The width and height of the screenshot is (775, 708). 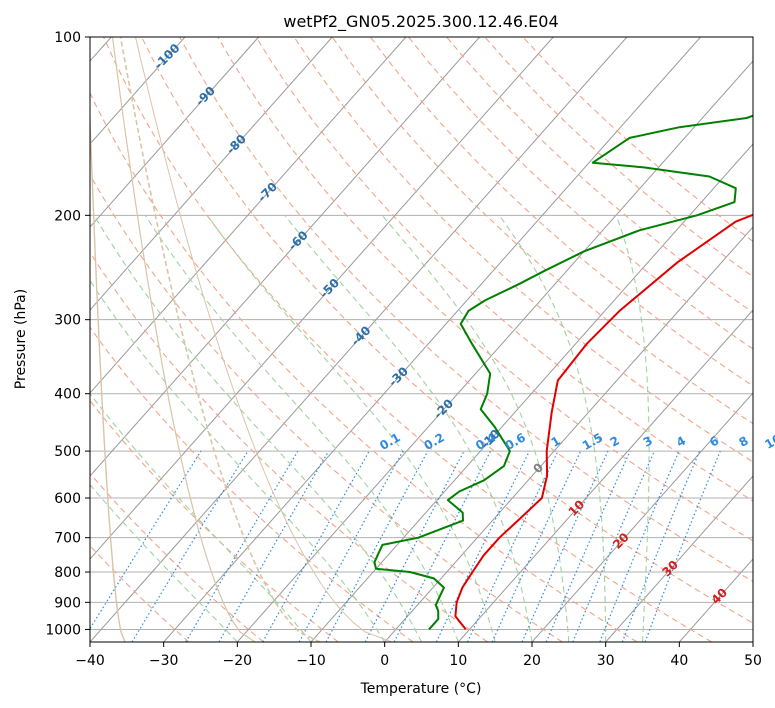 I want to click on y-tick-label: 500, so click(x=67, y=452).